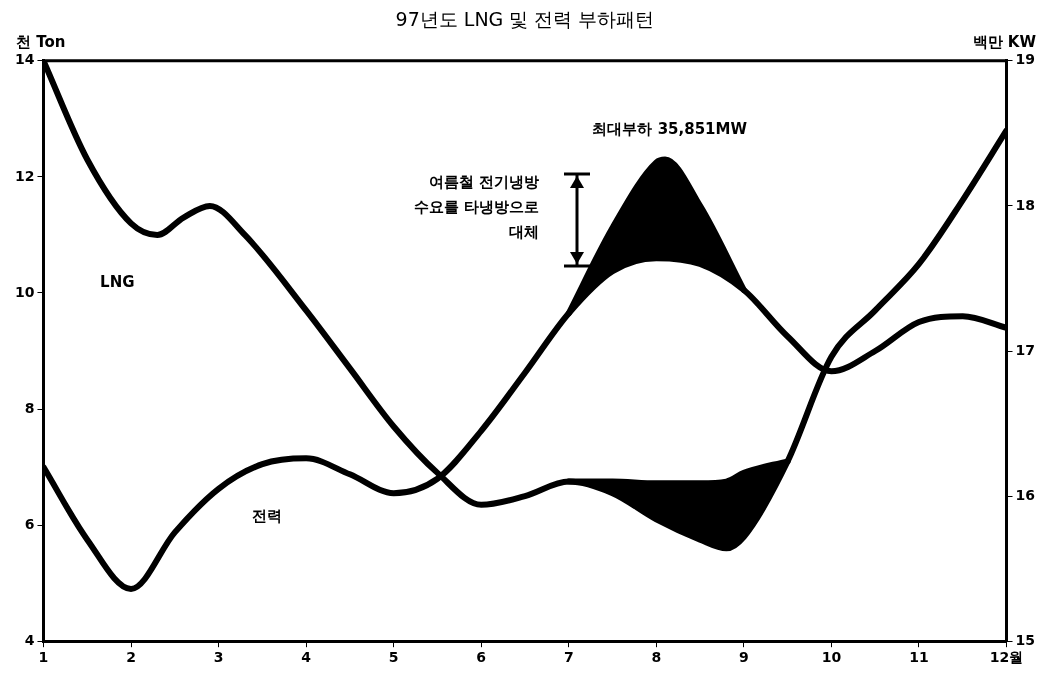 The width and height of the screenshot is (1050, 678). I want to click on y2-tick-label: 16, so click(1025, 494).